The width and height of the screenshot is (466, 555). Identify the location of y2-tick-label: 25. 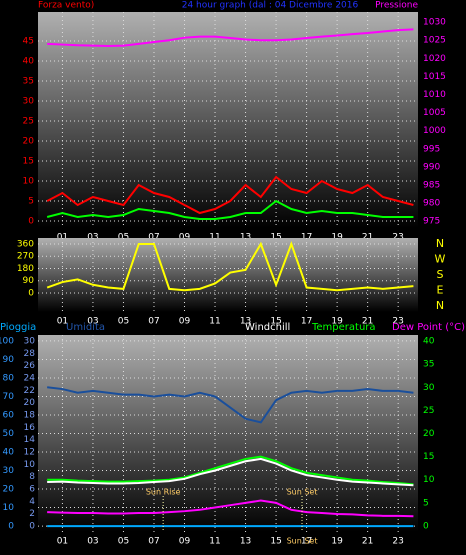
(428, 411).